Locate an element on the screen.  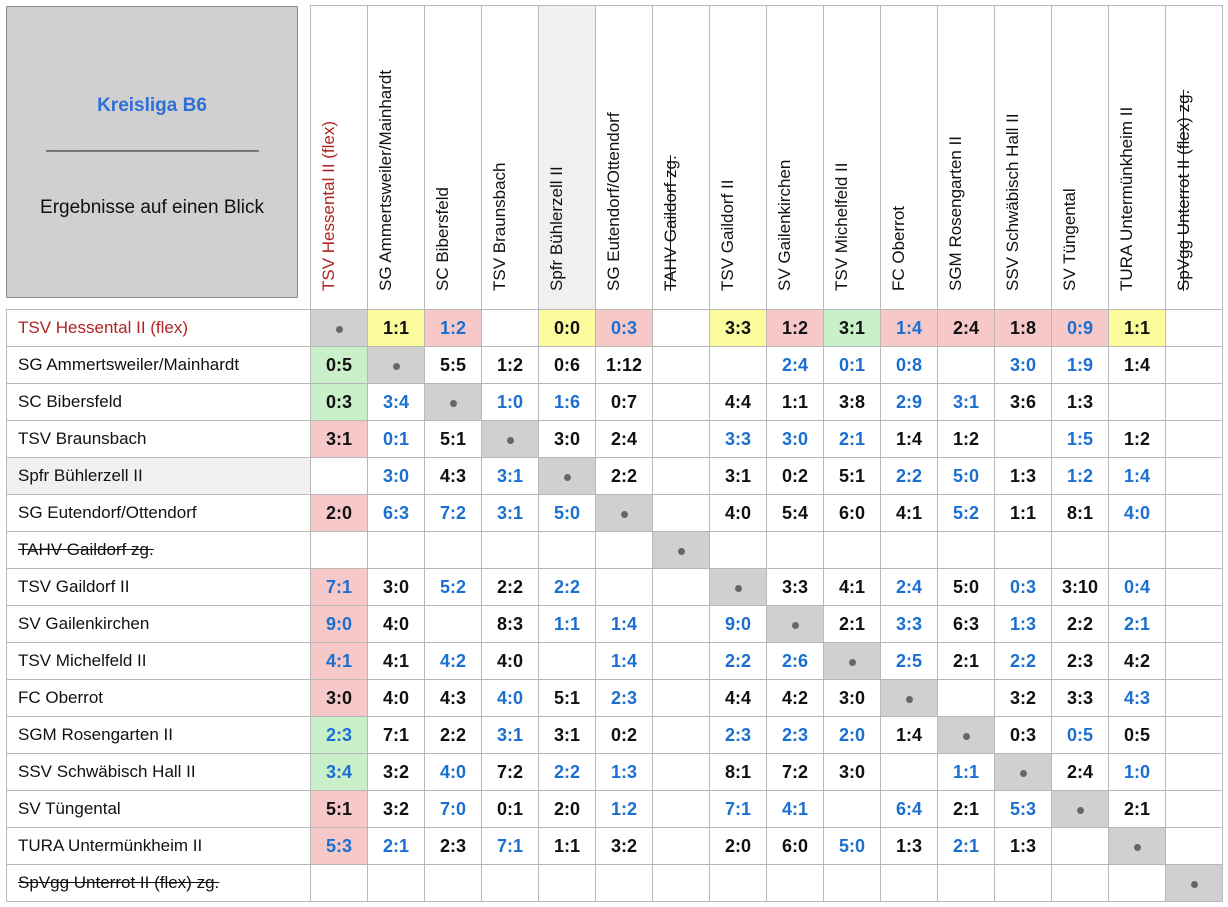
score-cell: 0:0 is located at coordinates (567, 328).